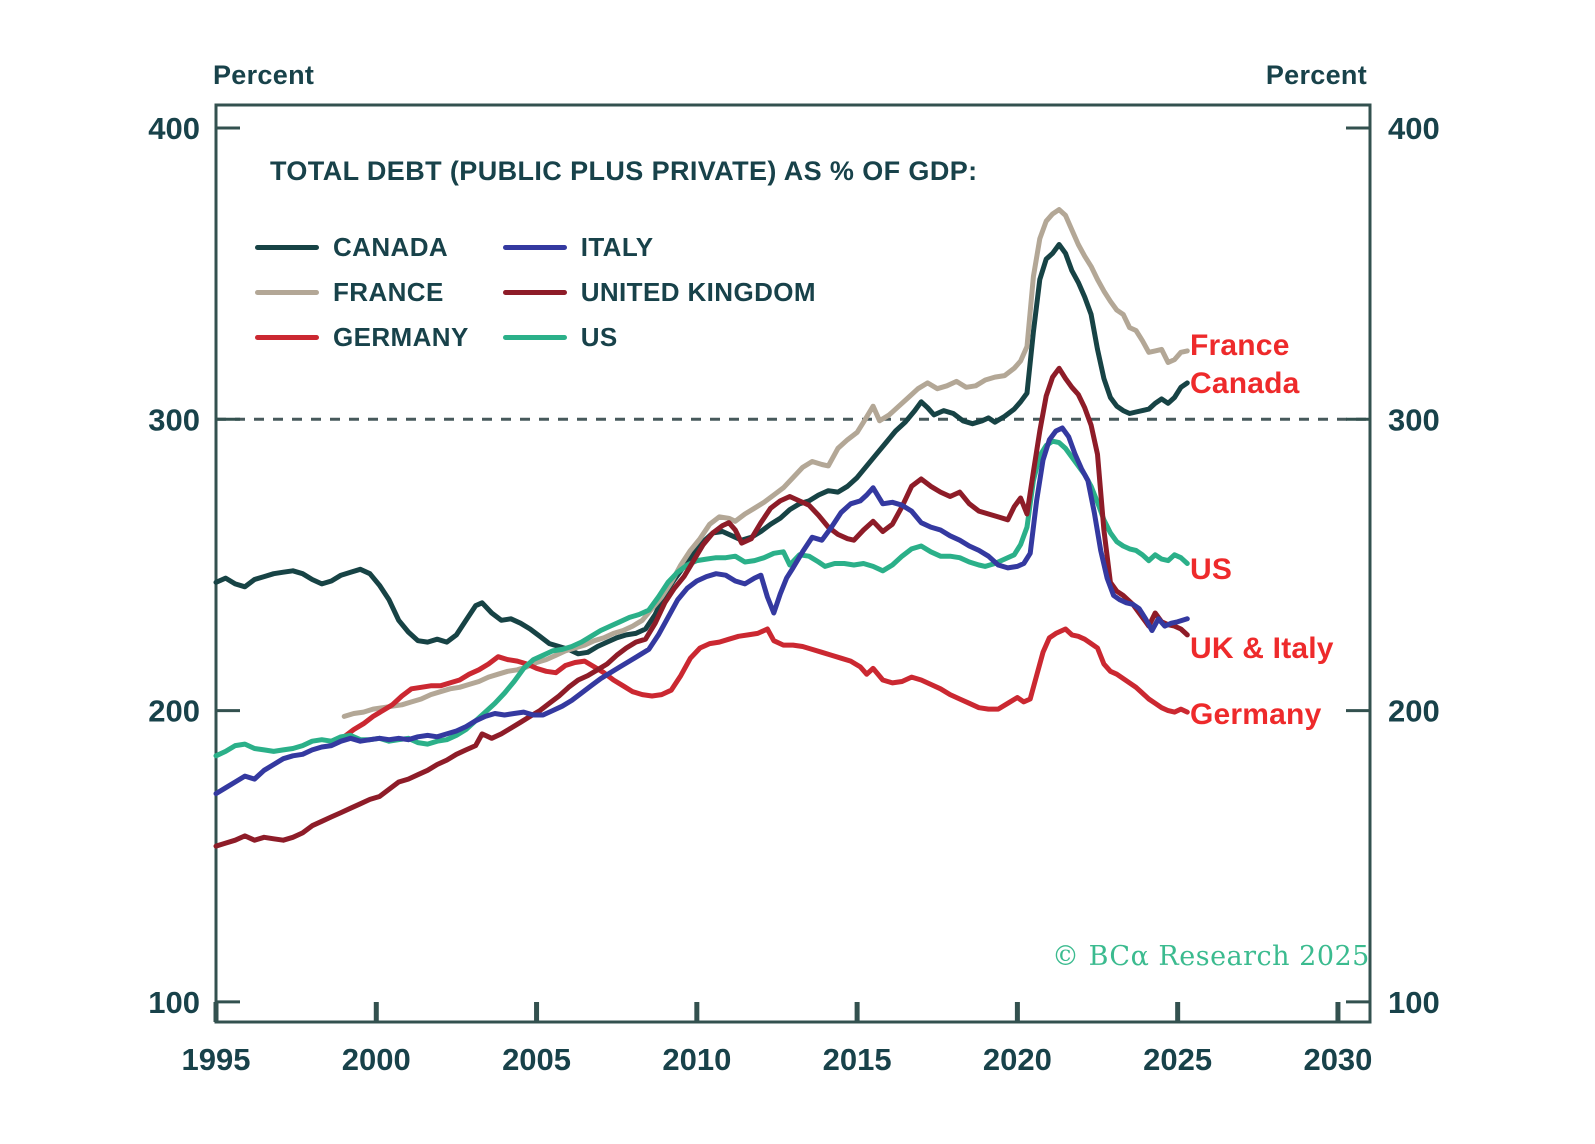 Image resolution: width=1595 pixels, height=1144 pixels. Describe the element at coordinates (765, 683) in the screenshot. I see `series-line-germany` at that location.